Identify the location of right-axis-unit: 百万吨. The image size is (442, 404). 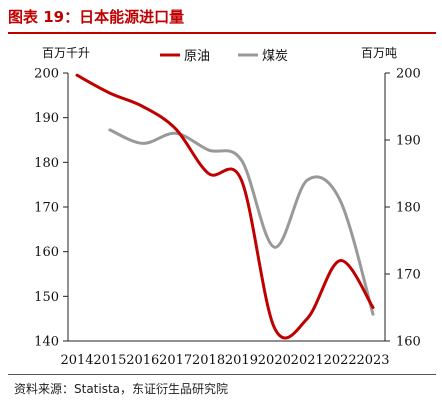
(379, 53).